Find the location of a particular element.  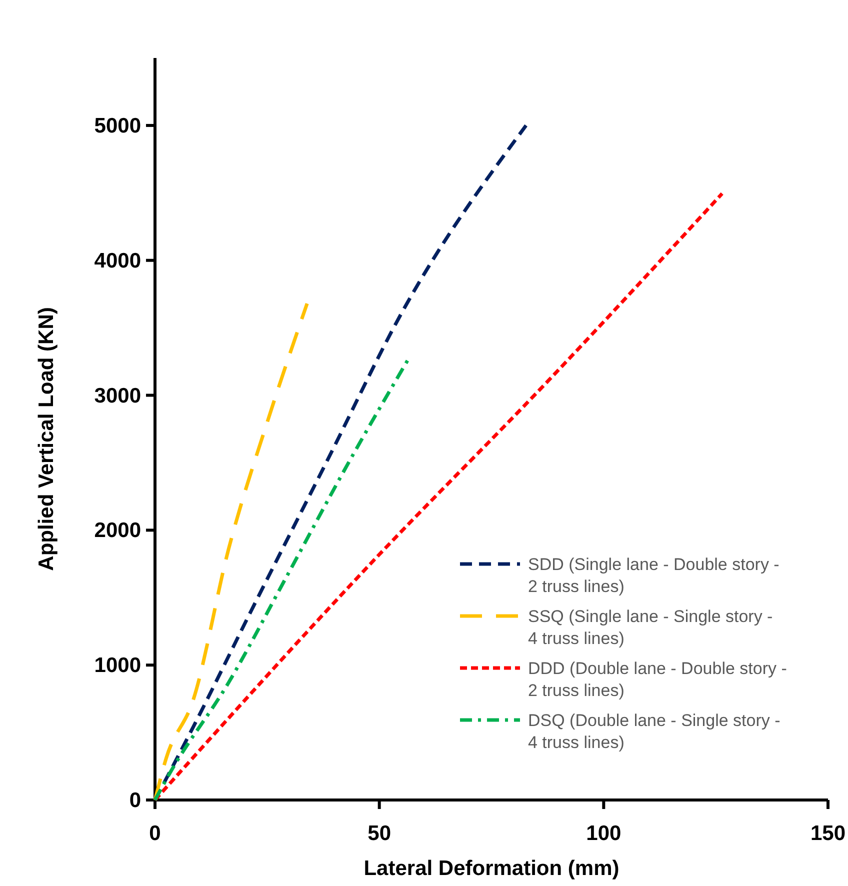

x-tick-label: 50 is located at coordinates (380, 833).